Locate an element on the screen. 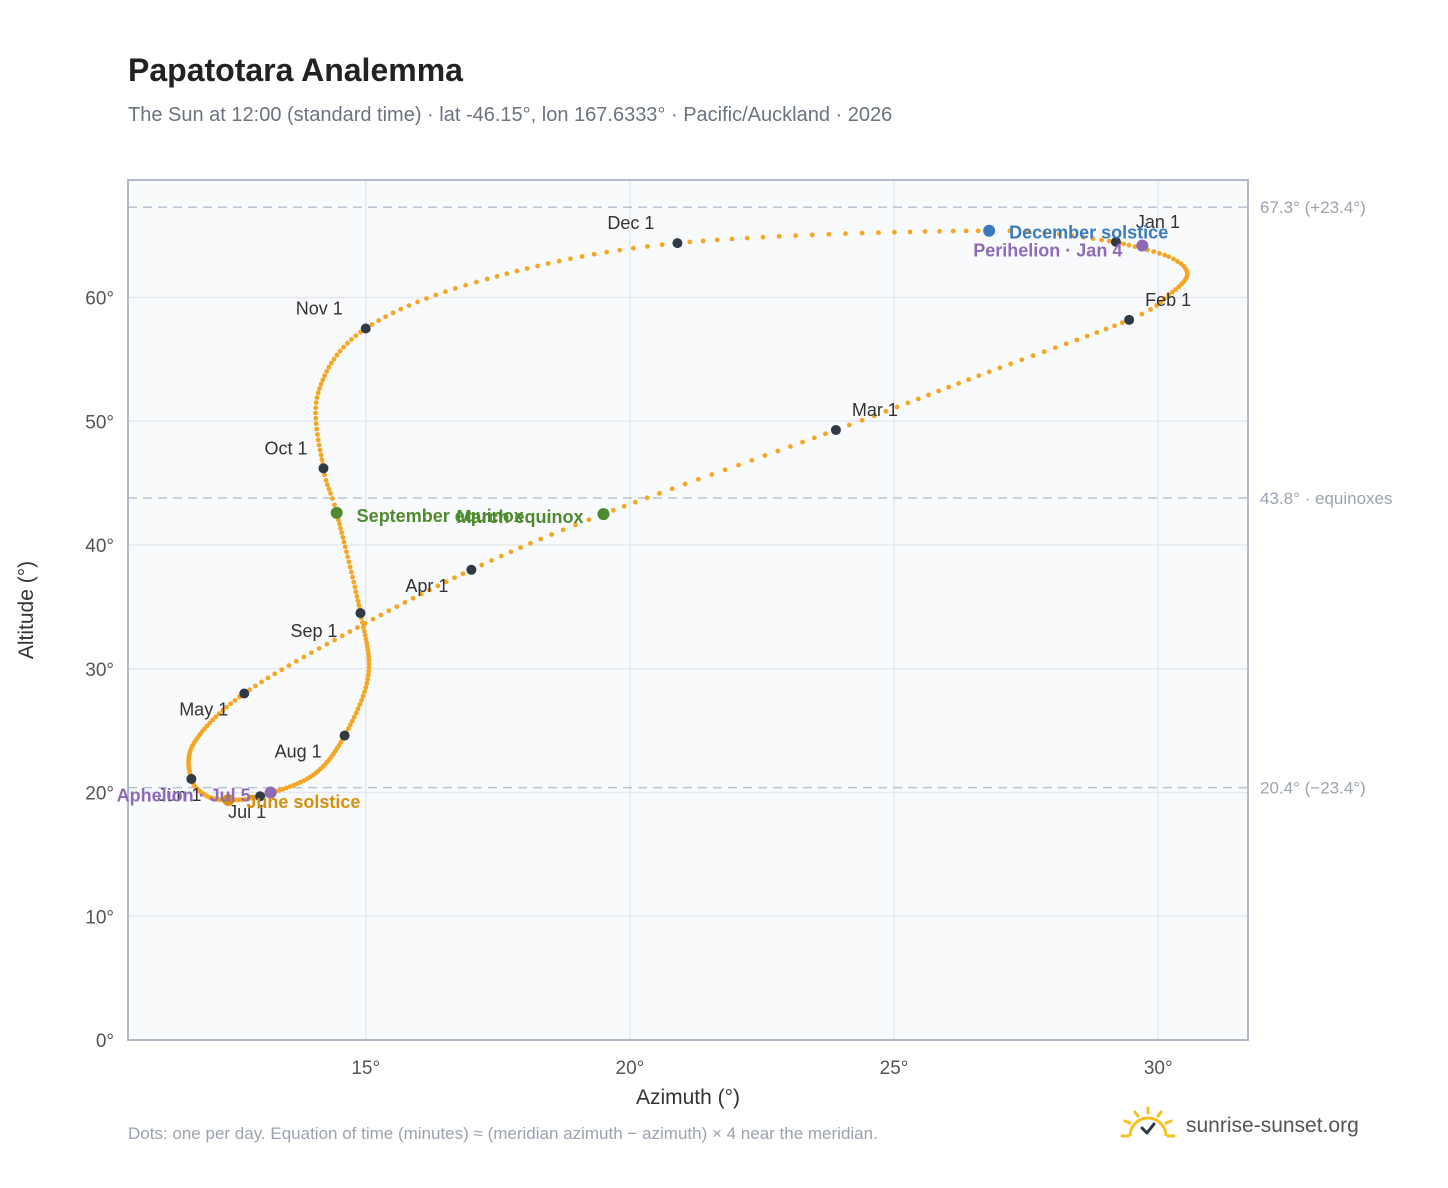  month-label: Jan 1 is located at coordinates (1158, 222).